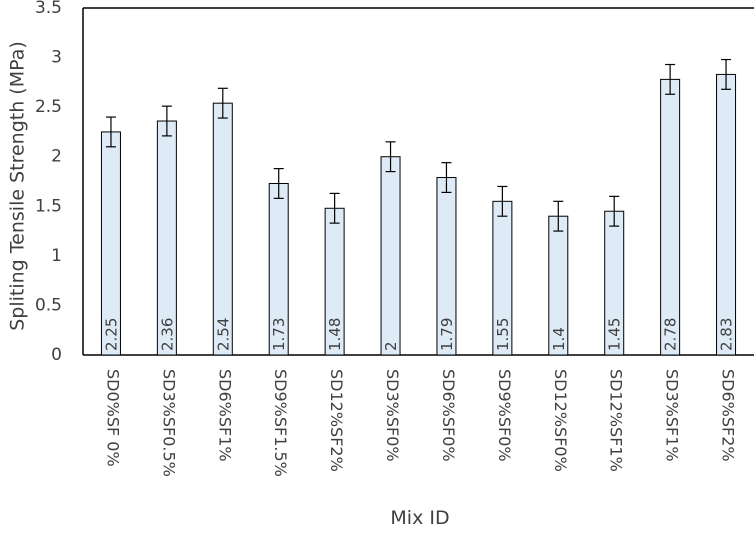  I want to click on y-tick-label: 2.5, so click(48, 107).